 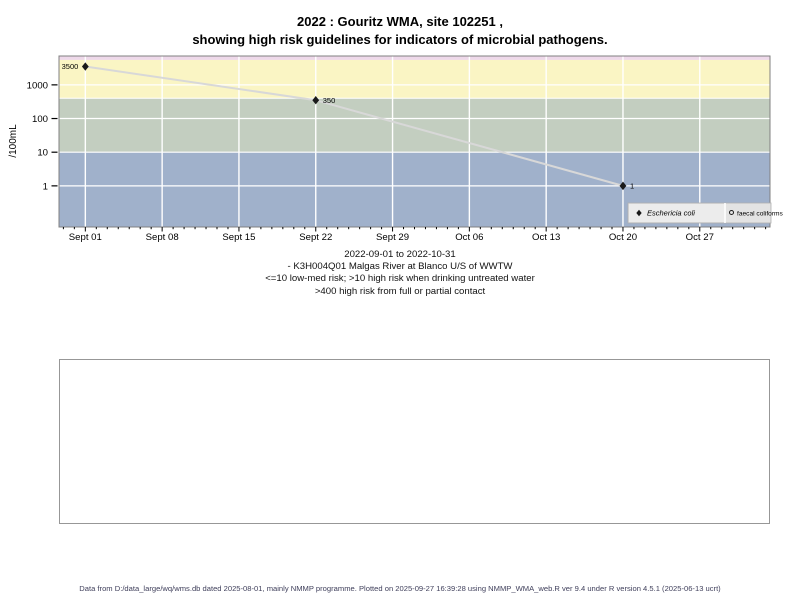 What do you see at coordinates (639, 213) in the screenshot?
I see `legend-marker-filled-diamond-icon` at bounding box center [639, 213].